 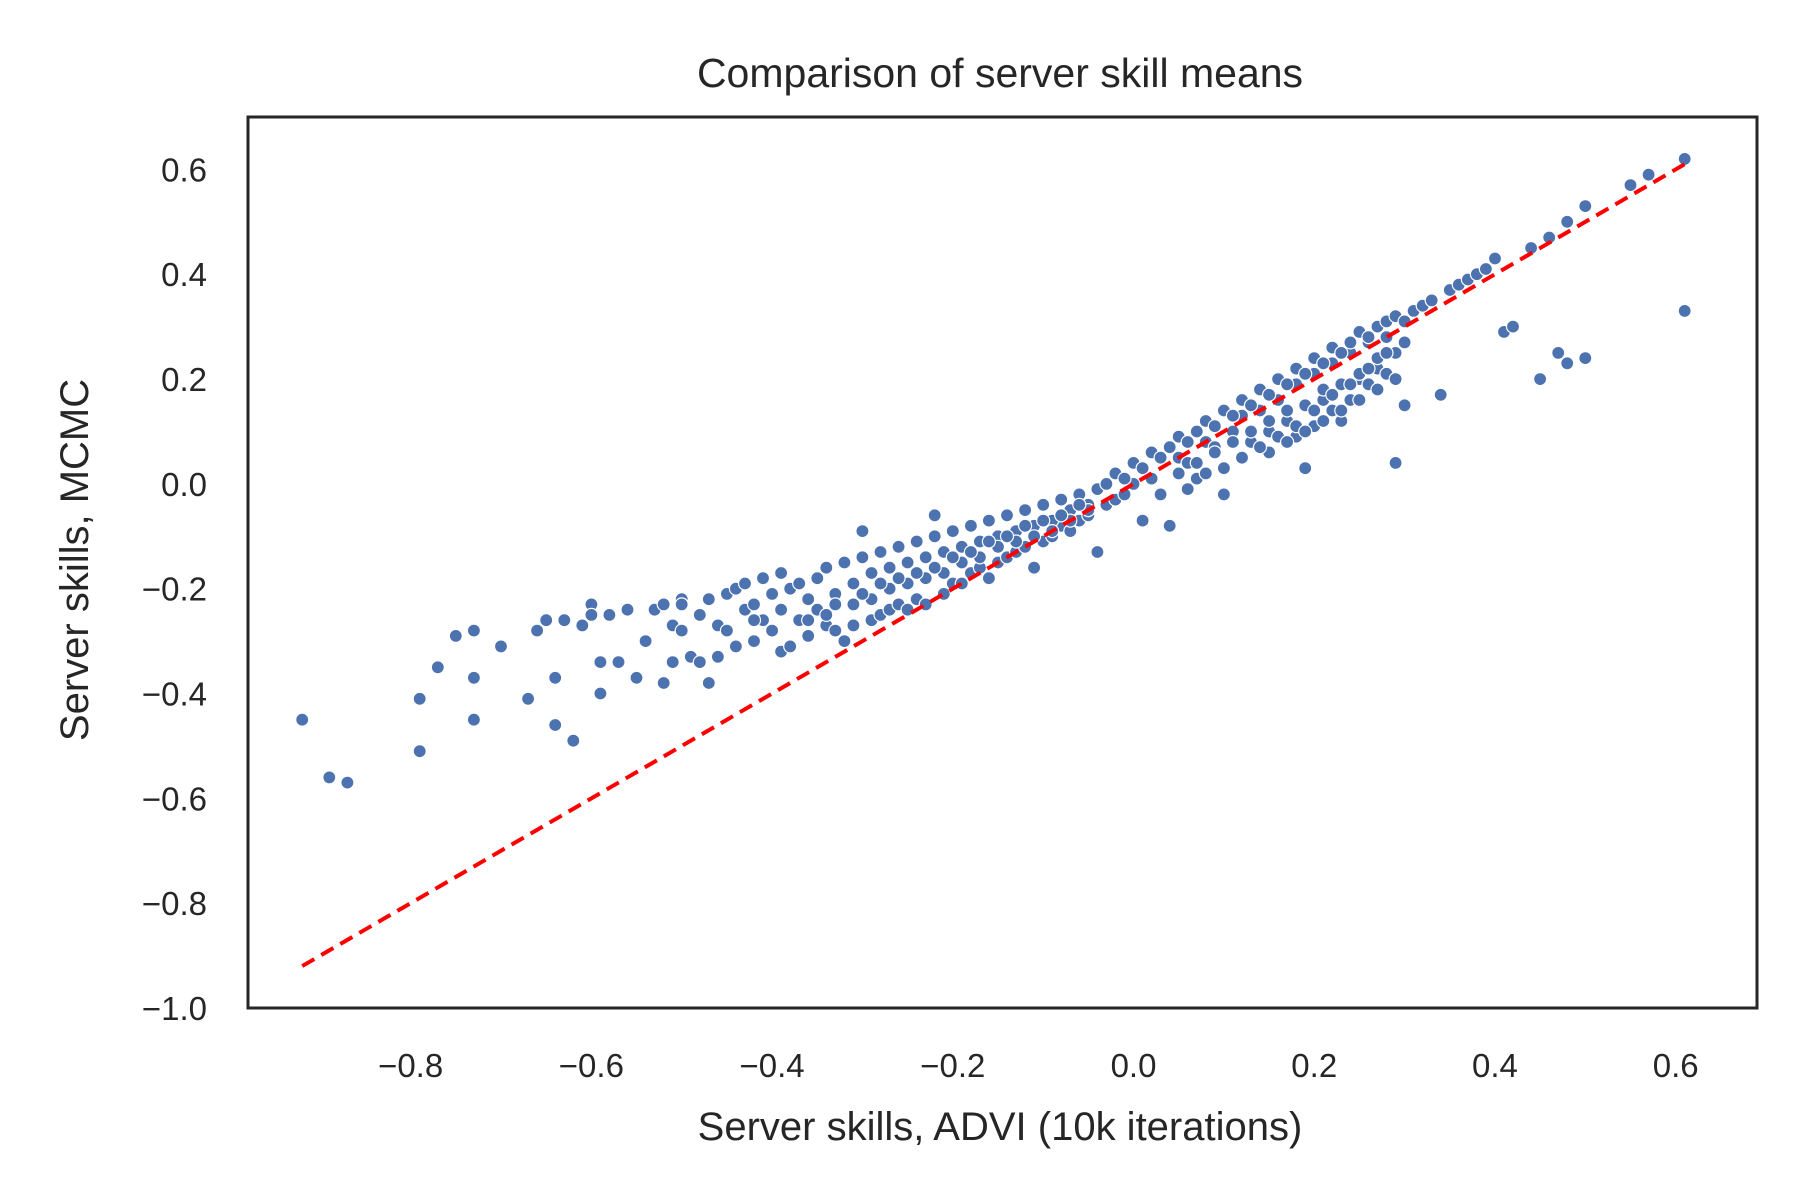 I want to click on x-axis-title: Server skills, ADVI (10k iterations), so click(x=1000, y=1127).